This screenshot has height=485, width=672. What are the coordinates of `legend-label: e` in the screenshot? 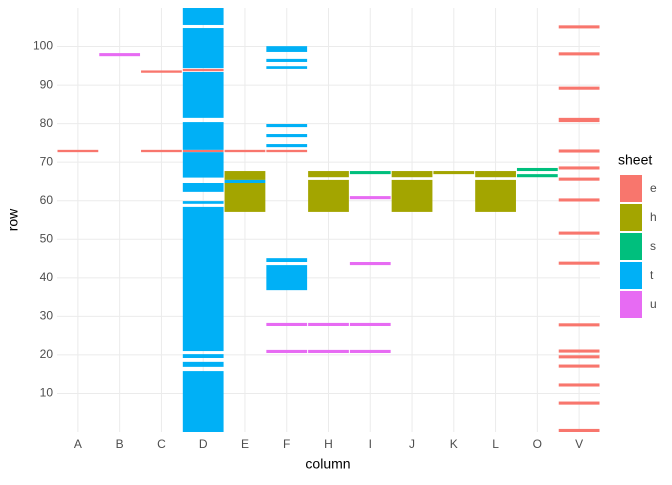 It's located at (653, 188).